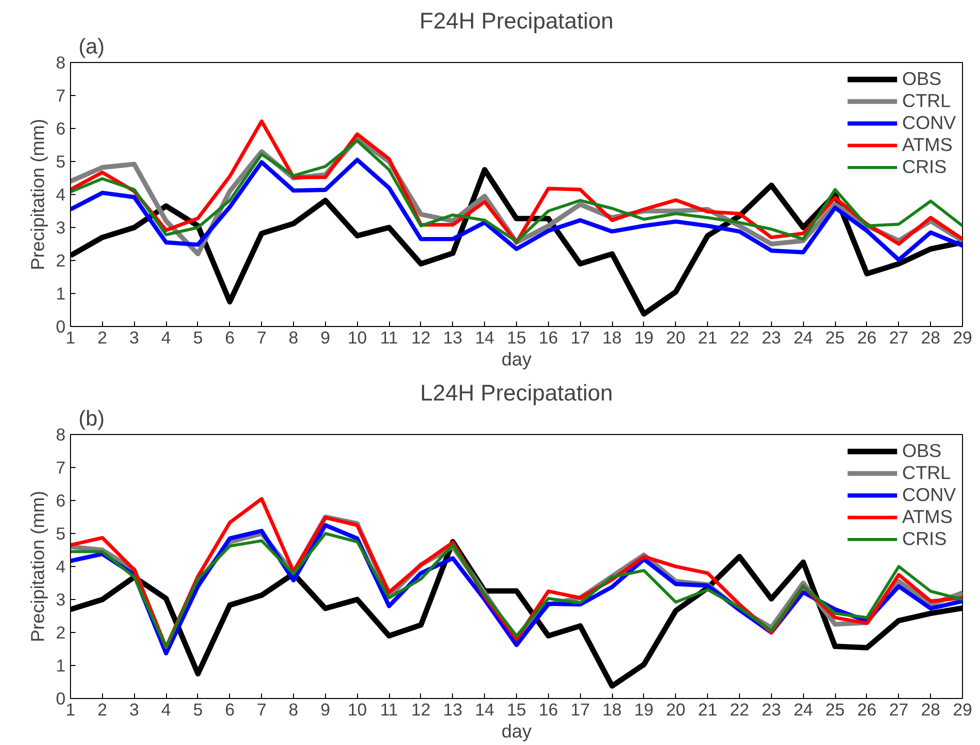 This screenshot has height=745, width=980. What do you see at coordinates (516, 393) in the screenshot?
I see `chart-title: L24H Precipatation` at bounding box center [516, 393].